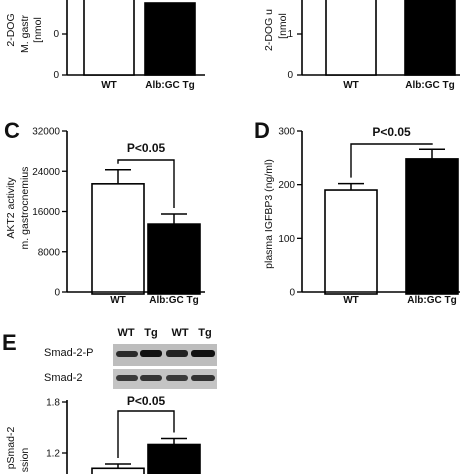  Describe the element at coordinates (25, 208) in the screenshot. I see `panel-c-ylabel-line-2: m. gastrocnemius` at that location.